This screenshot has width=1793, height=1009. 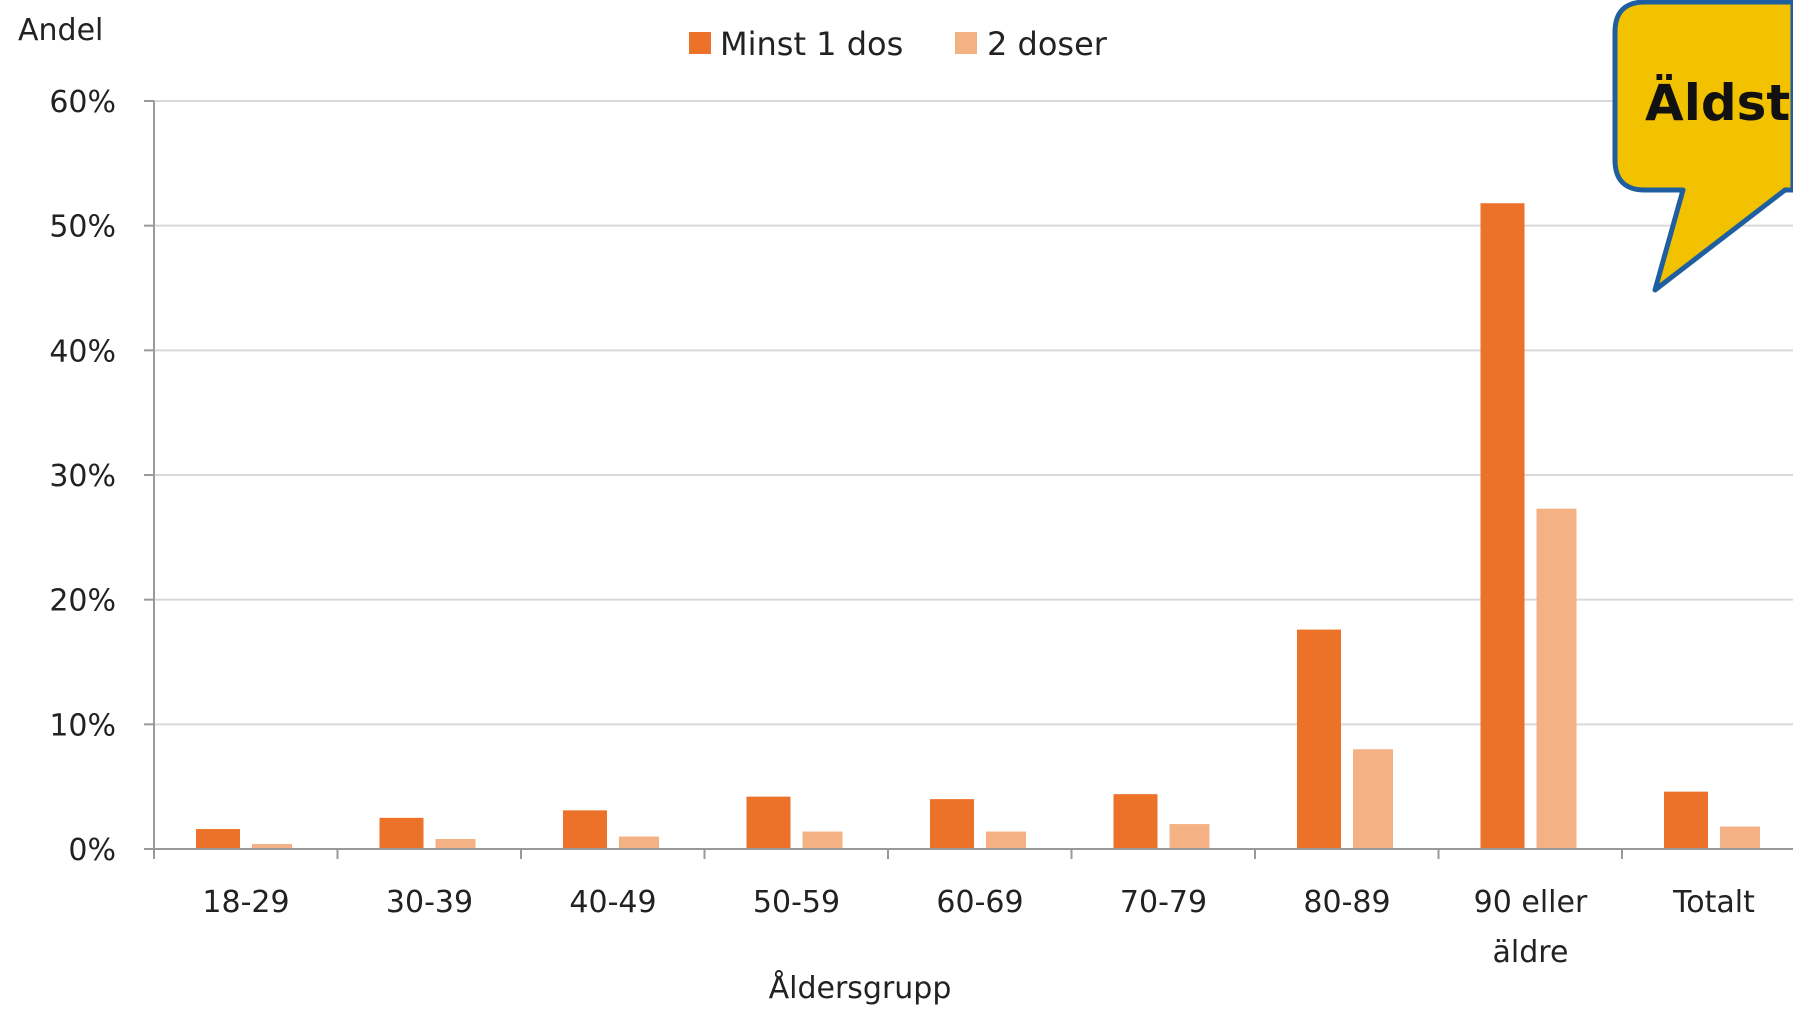 I want to click on callout-text: Äldst, so click(x=1717, y=103).